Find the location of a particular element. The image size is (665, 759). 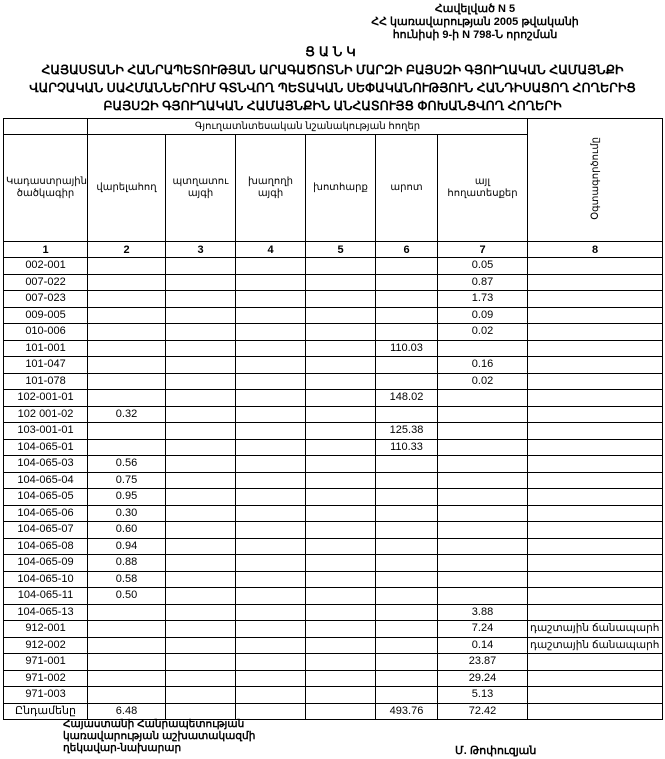

area-cell: 1.73 is located at coordinates (482, 299).